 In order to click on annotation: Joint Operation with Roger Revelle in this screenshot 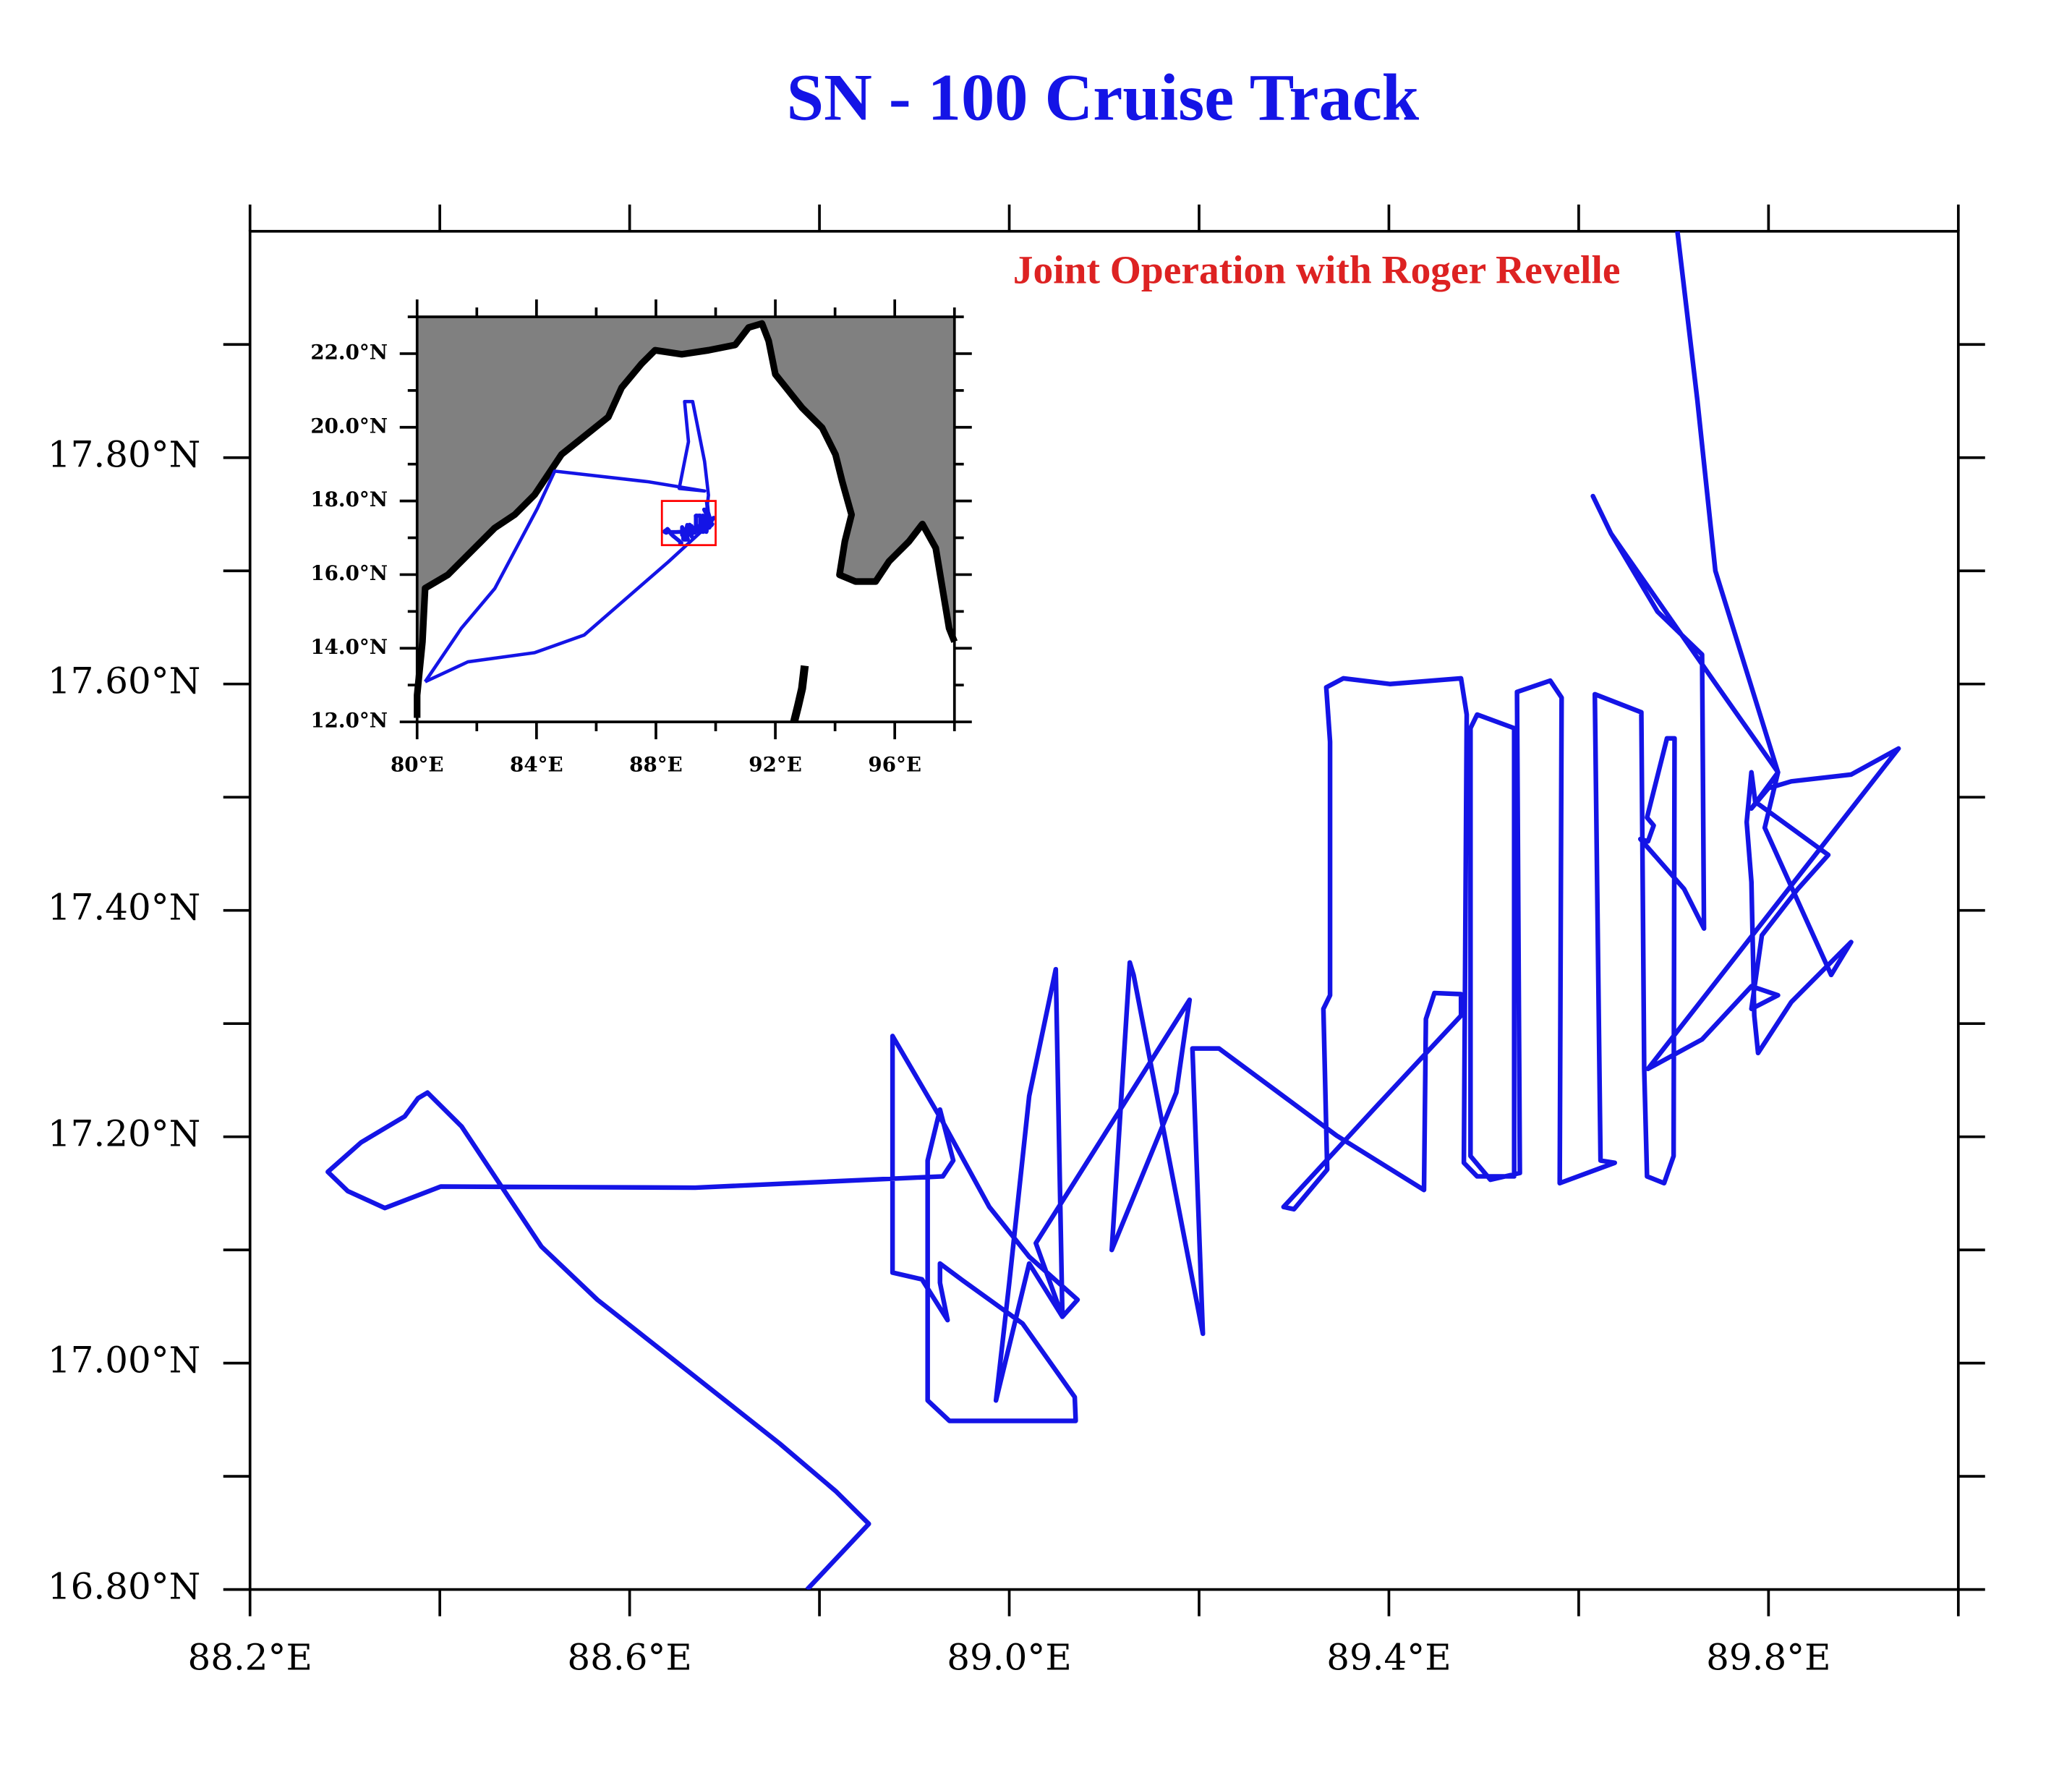, I will do `click(1317, 270)`.